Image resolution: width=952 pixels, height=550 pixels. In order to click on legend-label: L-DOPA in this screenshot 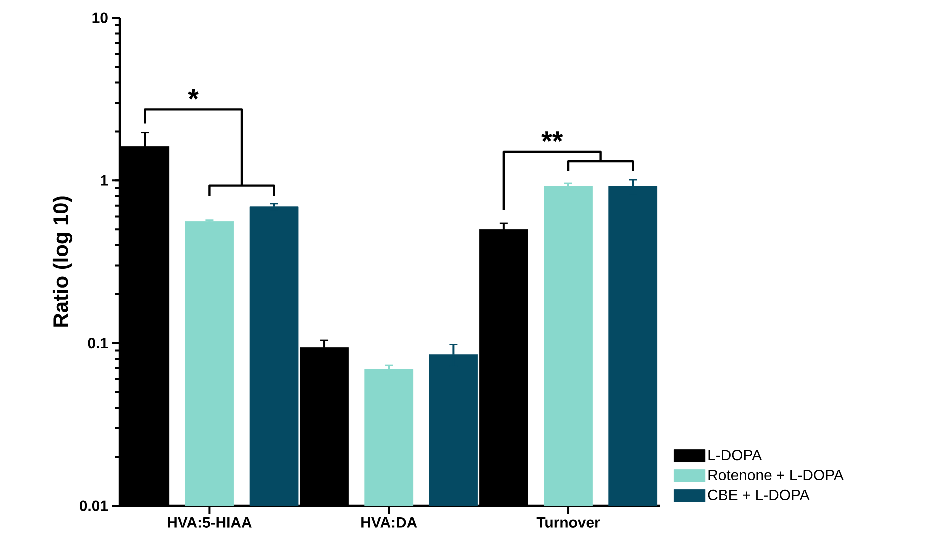, I will do `click(735, 455)`.